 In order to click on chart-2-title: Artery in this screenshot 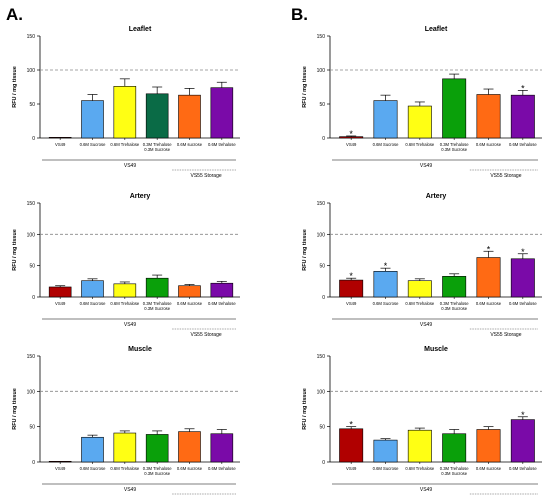, I will do `click(140, 196)`.